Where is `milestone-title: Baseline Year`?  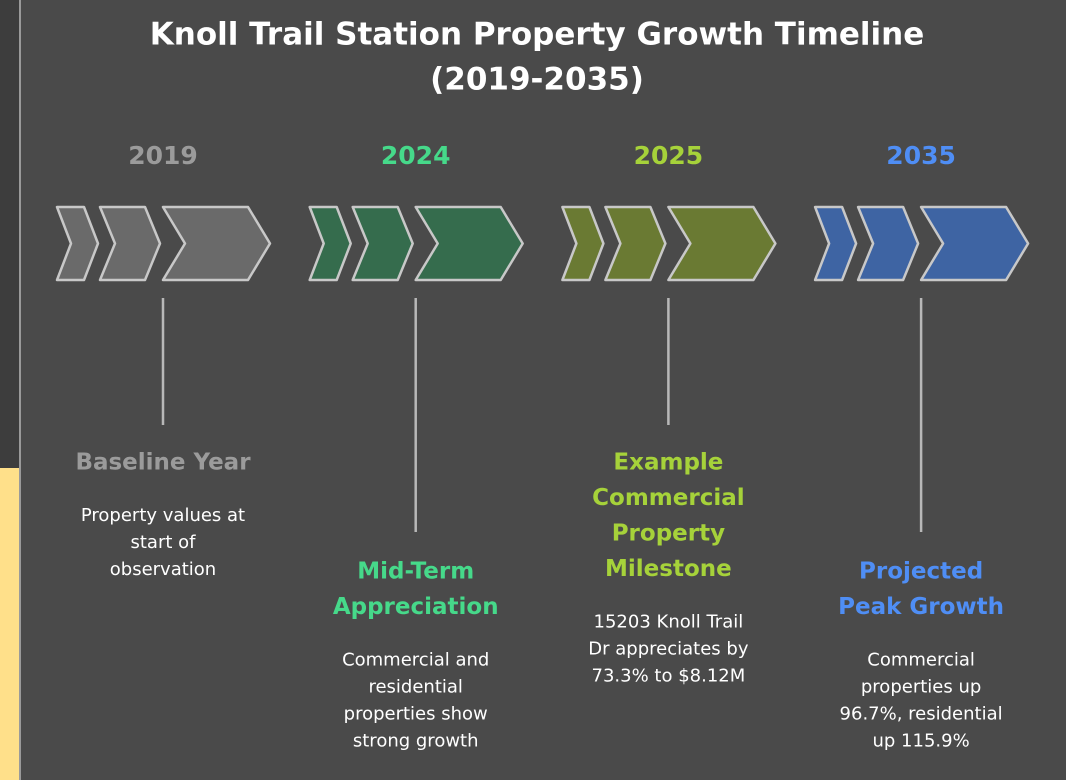 milestone-title: Baseline Year is located at coordinates (163, 463).